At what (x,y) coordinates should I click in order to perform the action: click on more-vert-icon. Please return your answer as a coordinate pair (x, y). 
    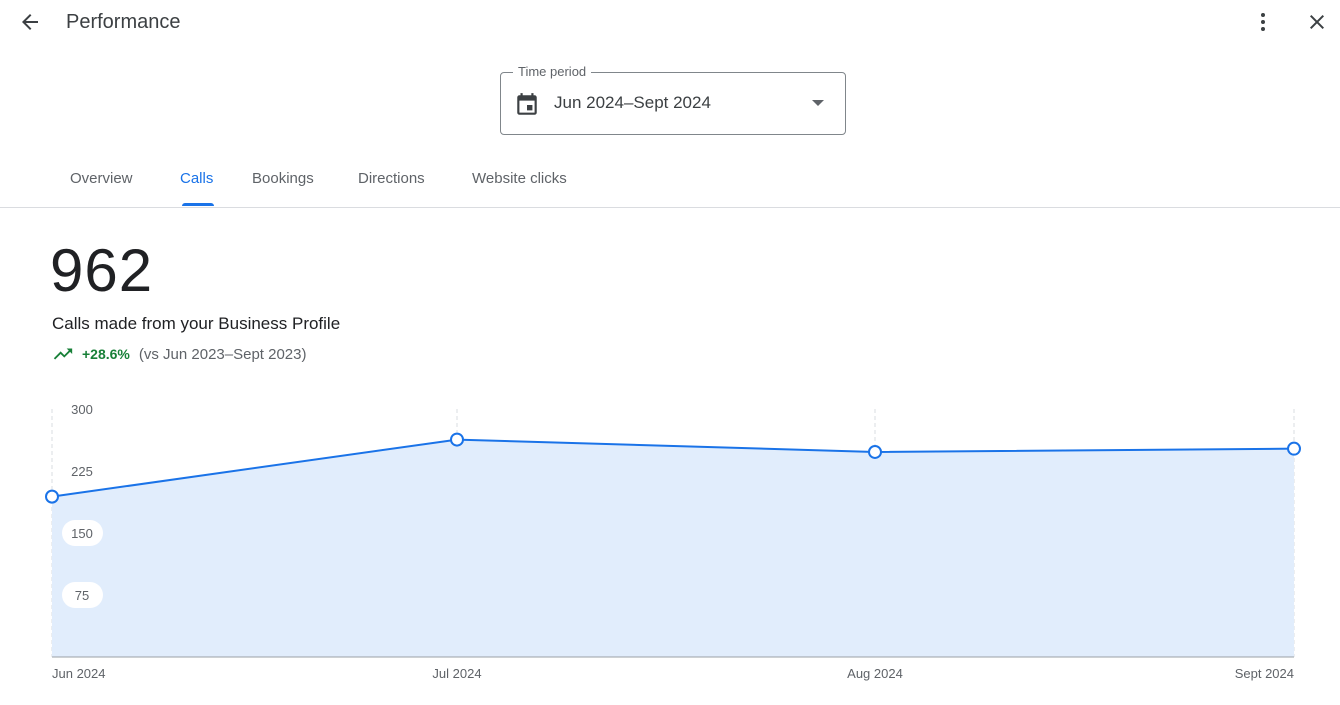
    Looking at the image, I should click on (1263, 22).